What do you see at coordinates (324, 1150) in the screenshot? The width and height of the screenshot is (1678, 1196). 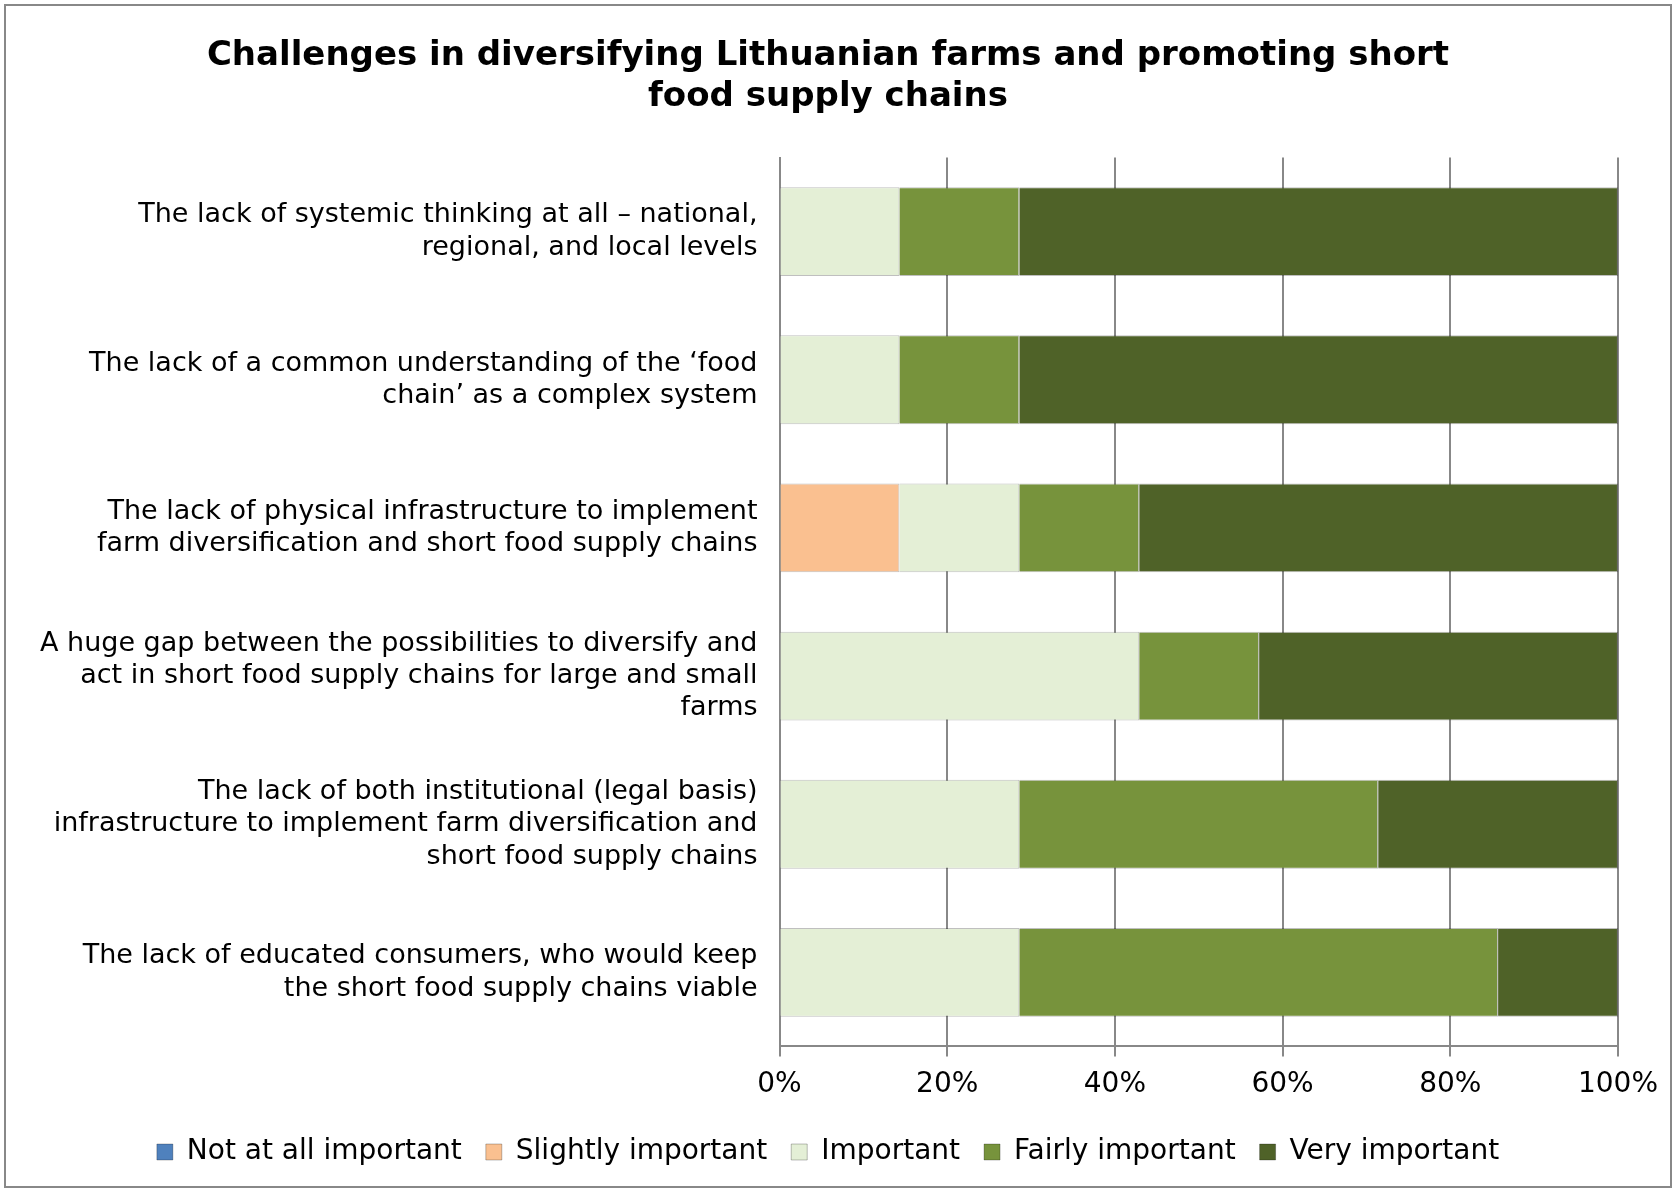 I see `legend-label: Not at all important` at bounding box center [324, 1150].